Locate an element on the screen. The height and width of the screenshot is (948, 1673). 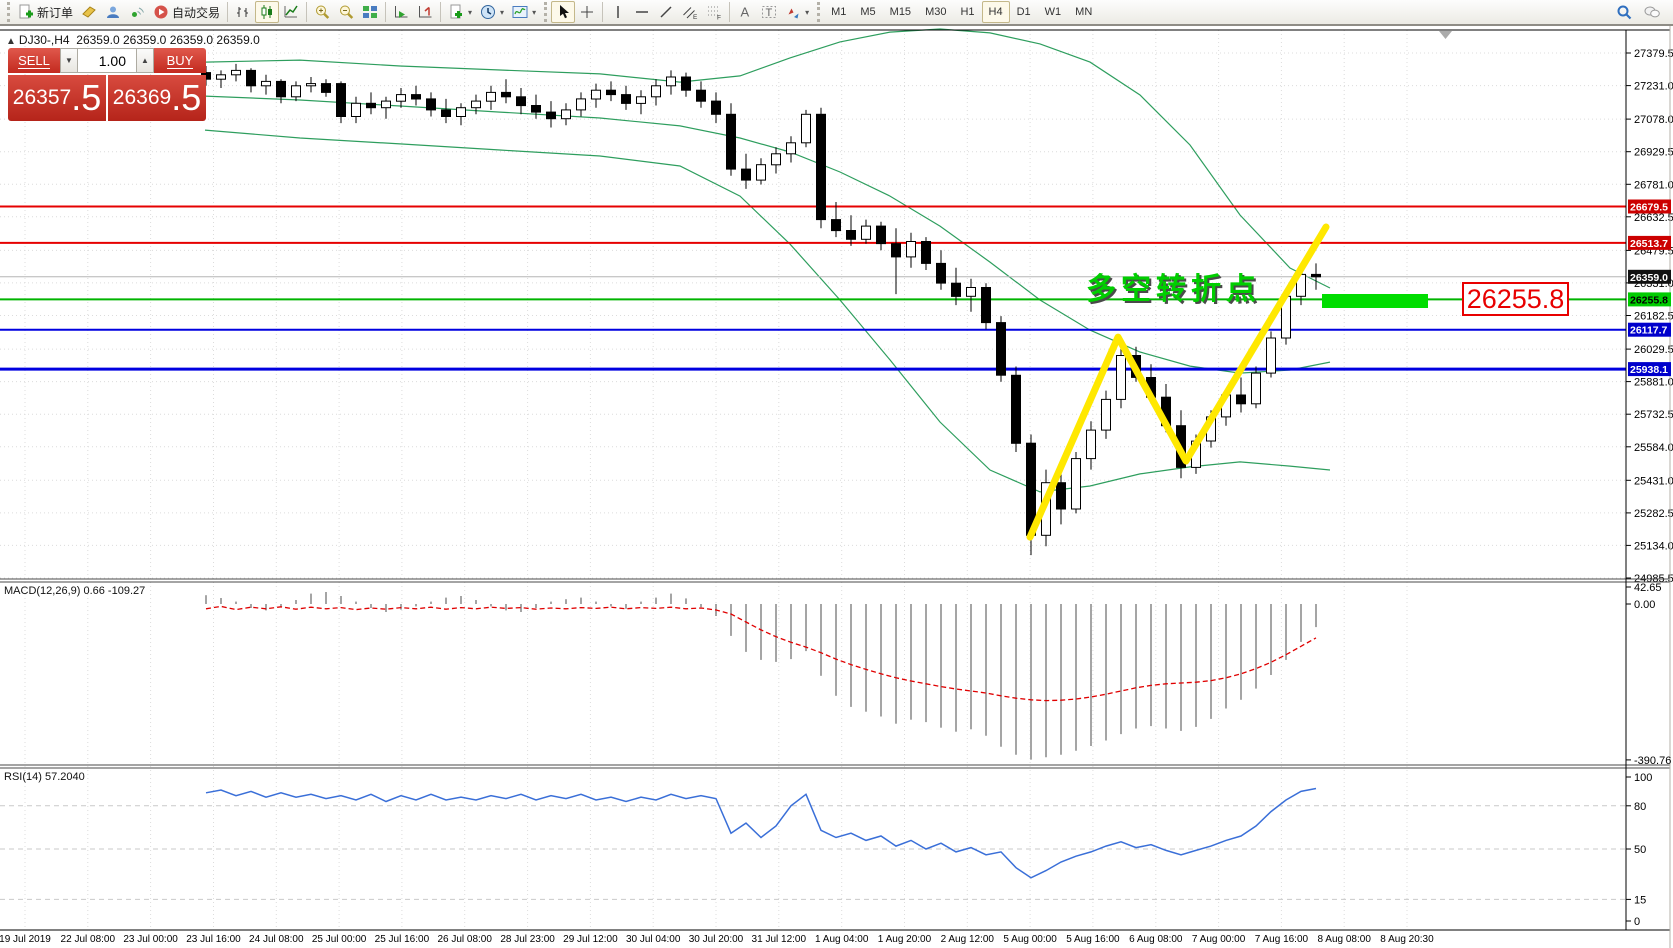
trend-zigzag-line is located at coordinates (1178, 382).